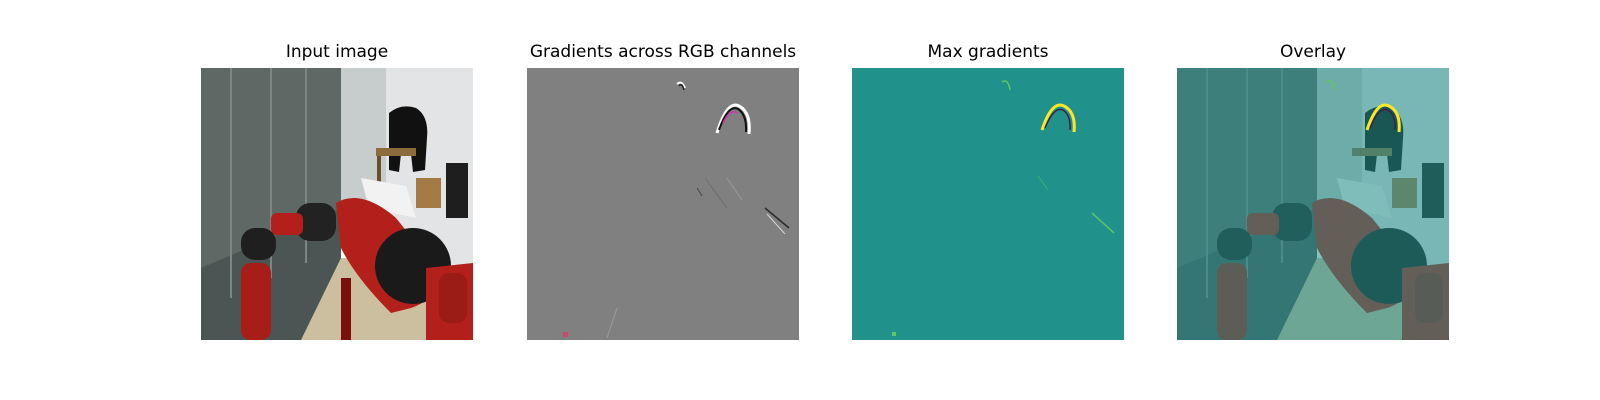 The image size is (1600, 400). I want to click on input-image, so click(337, 204).